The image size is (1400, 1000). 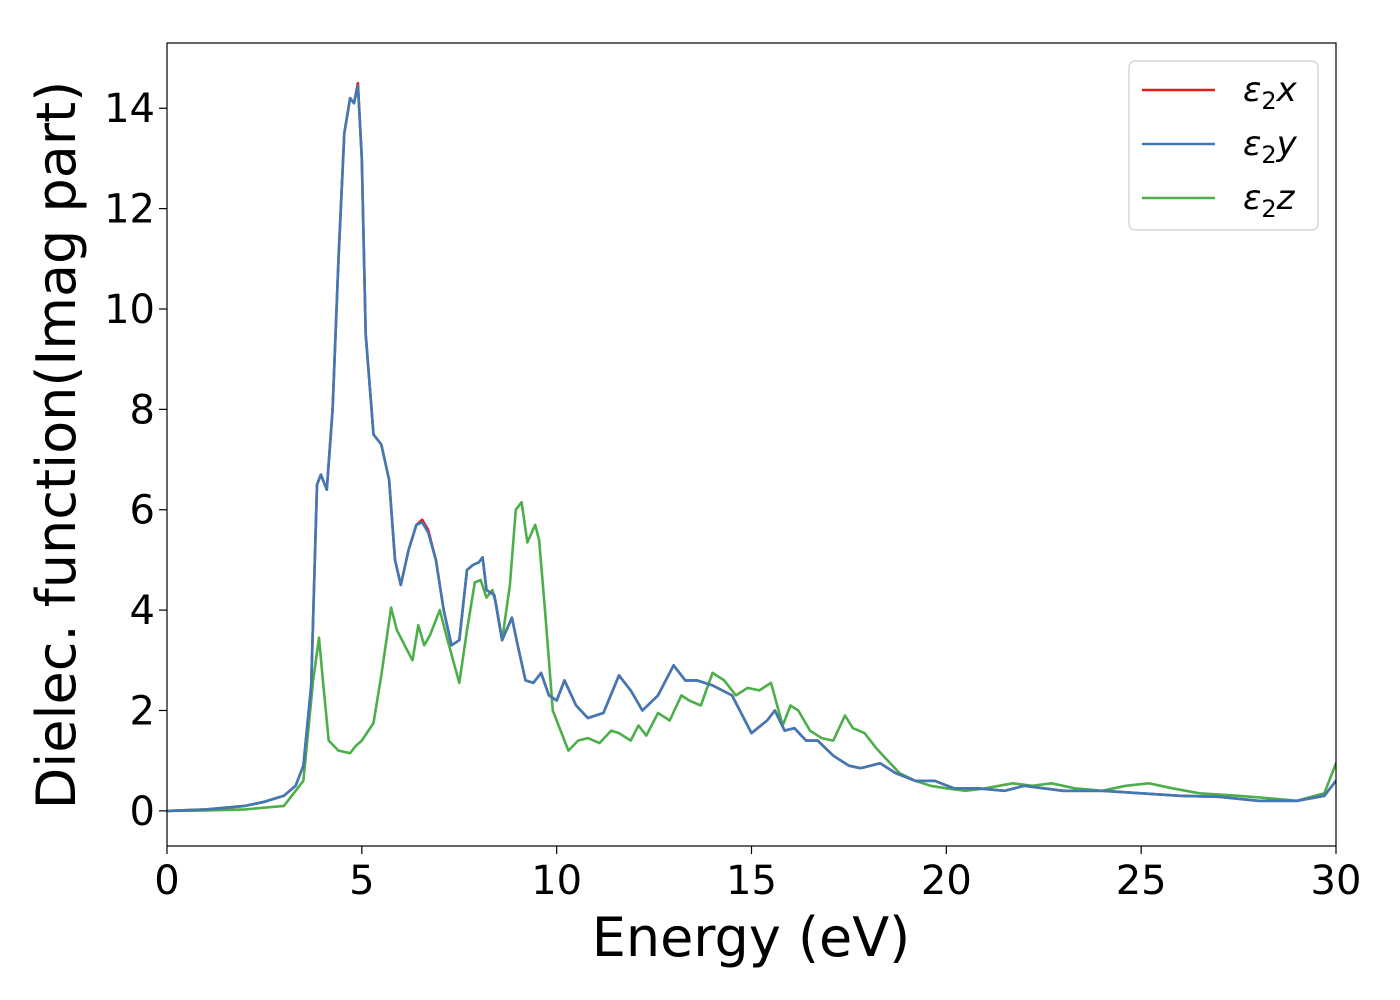 What do you see at coordinates (129, 210) in the screenshot?
I see `y-tick-label: 12` at bounding box center [129, 210].